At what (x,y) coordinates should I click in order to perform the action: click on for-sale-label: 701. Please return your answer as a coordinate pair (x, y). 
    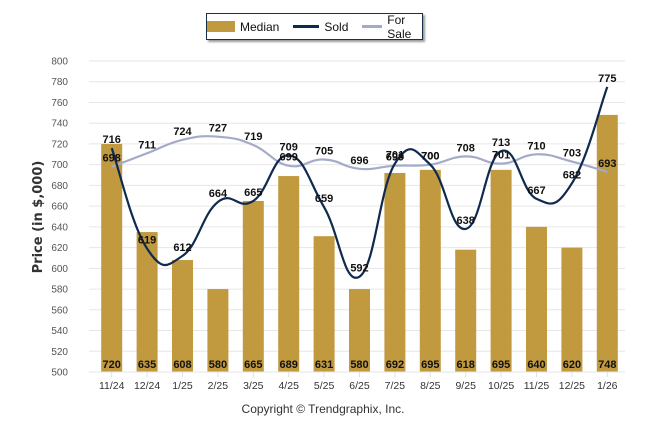
    Looking at the image, I should click on (501, 156).